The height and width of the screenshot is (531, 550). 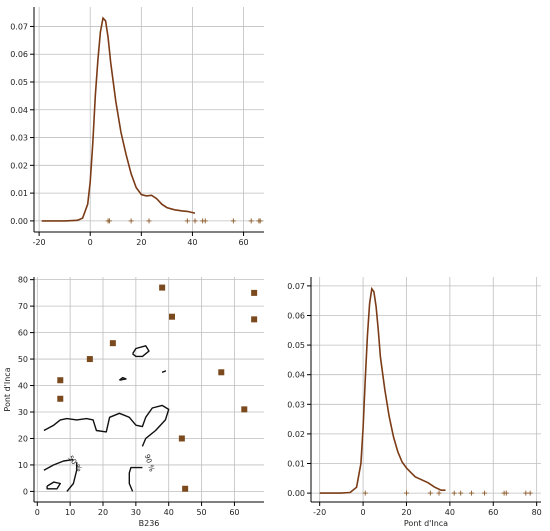 What do you see at coordinates (537, 512) in the screenshot?
I see `x-tick-label: 80` at bounding box center [537, 512].